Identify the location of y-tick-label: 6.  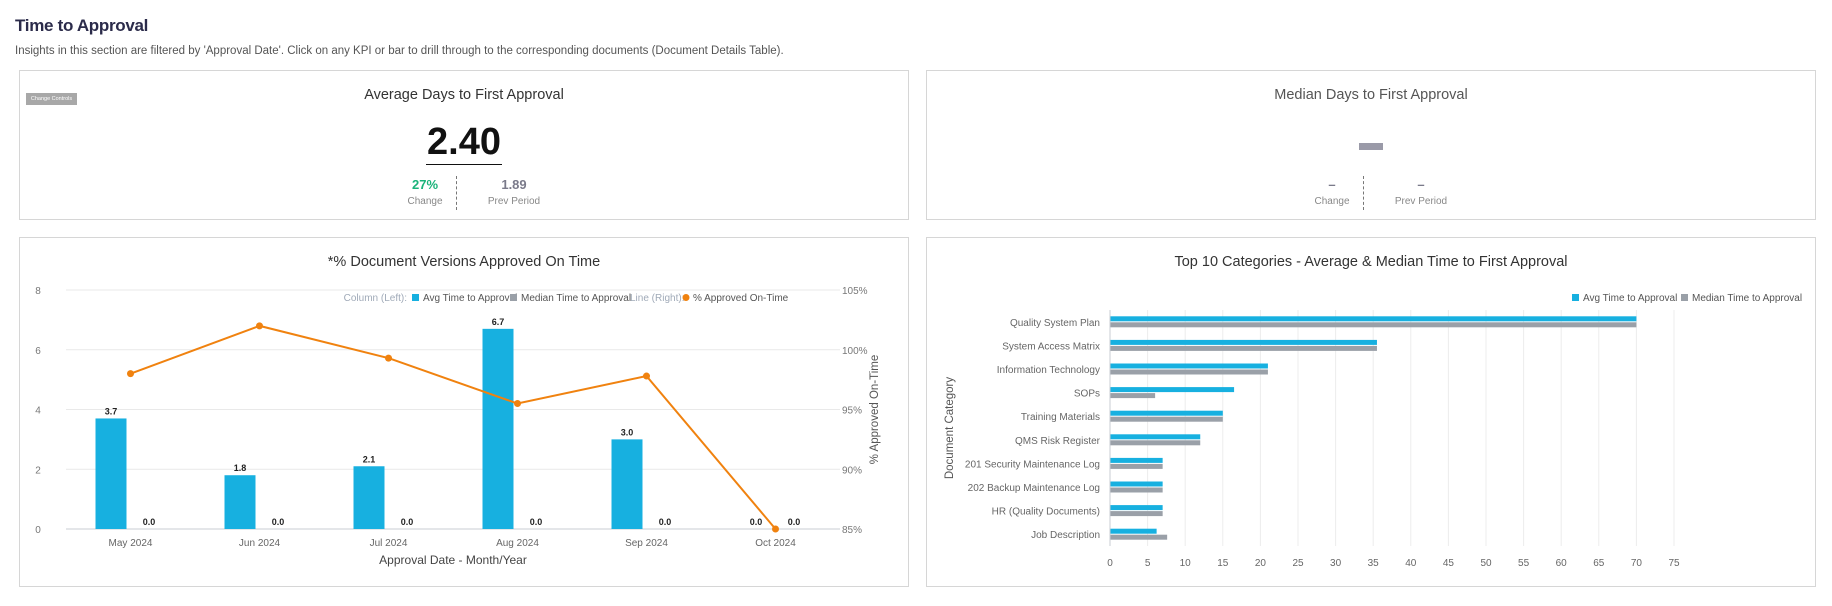
(38, 351).